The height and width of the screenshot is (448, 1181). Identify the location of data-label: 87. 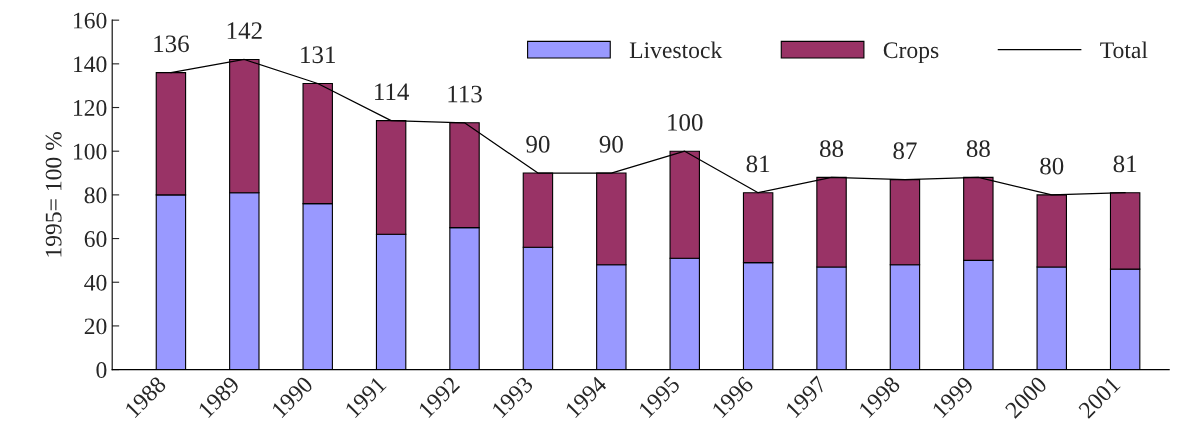
(905, 151).